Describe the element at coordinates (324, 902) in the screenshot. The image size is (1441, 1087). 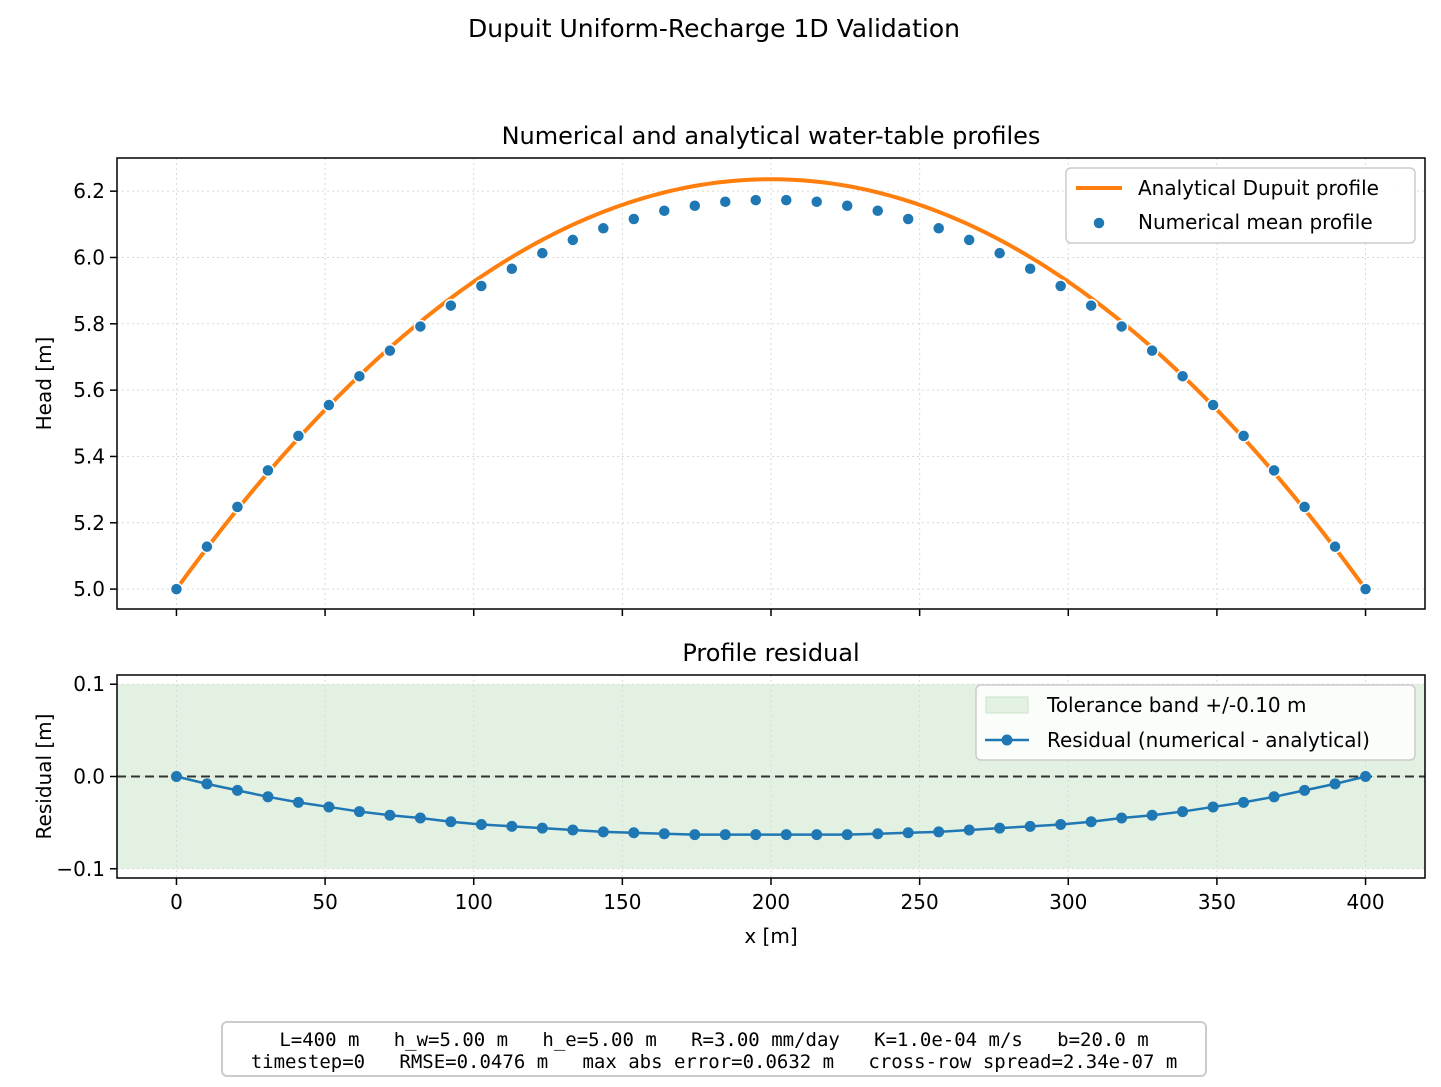
I see `residual-x-tick-label: 50` at that location.